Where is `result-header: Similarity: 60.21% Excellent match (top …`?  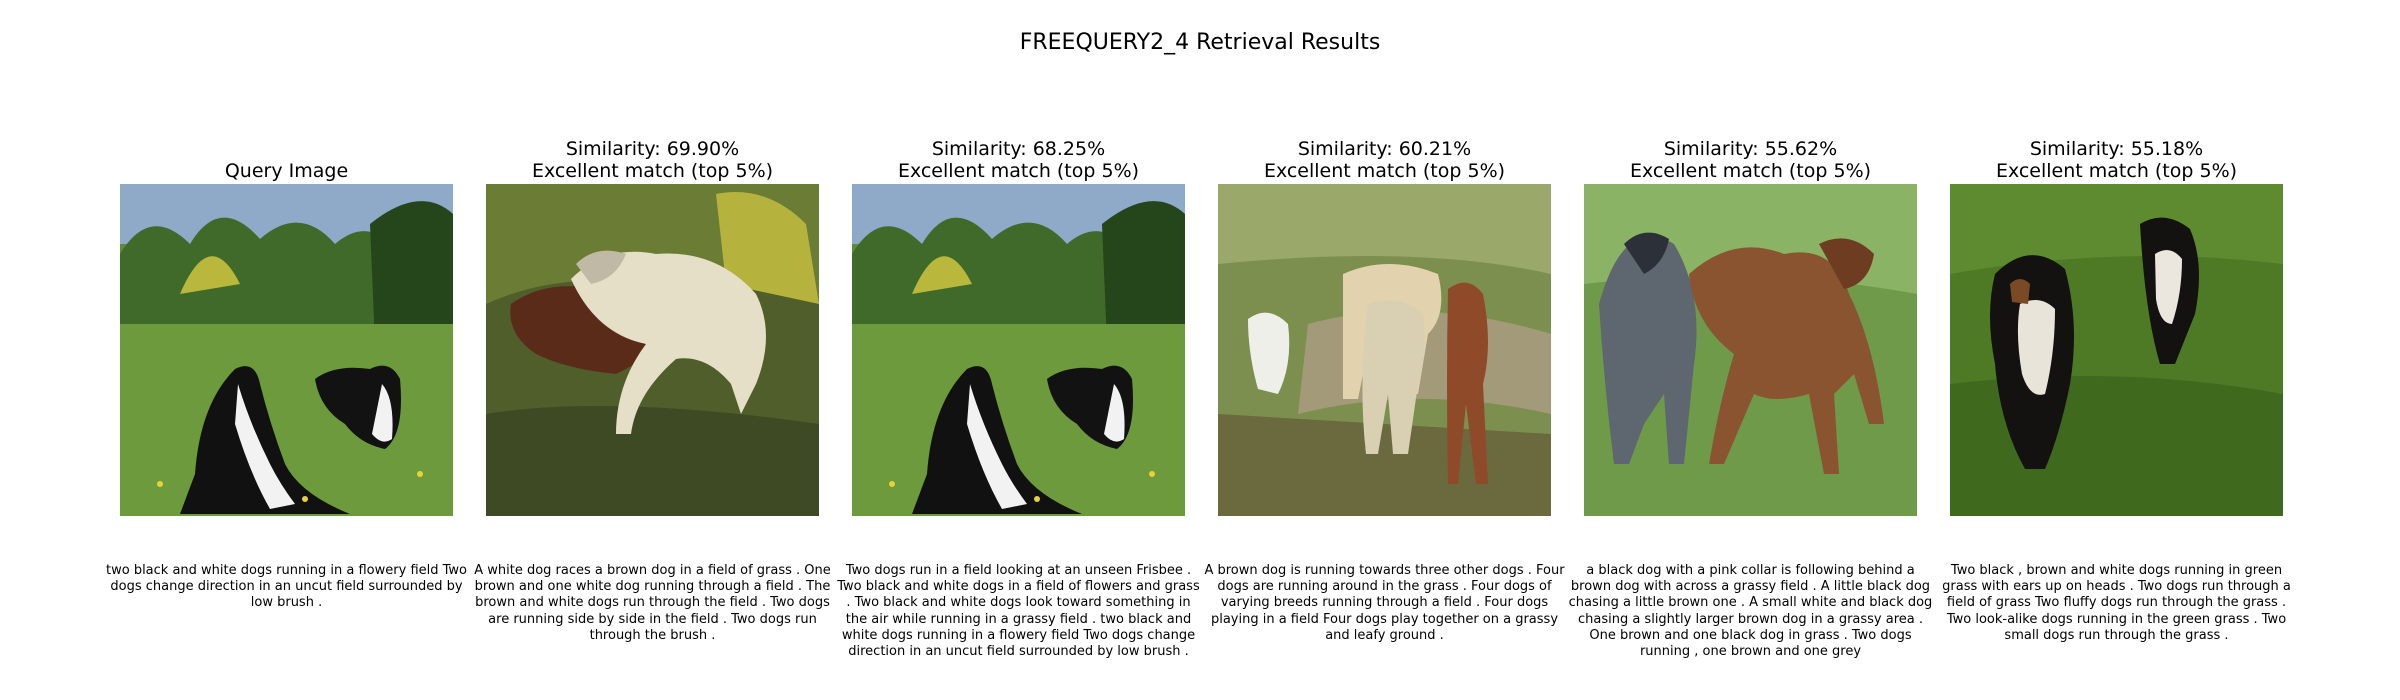 result-header: Similarity: 60.21% Excellent match (top … is located at coordinates (1384, 160).